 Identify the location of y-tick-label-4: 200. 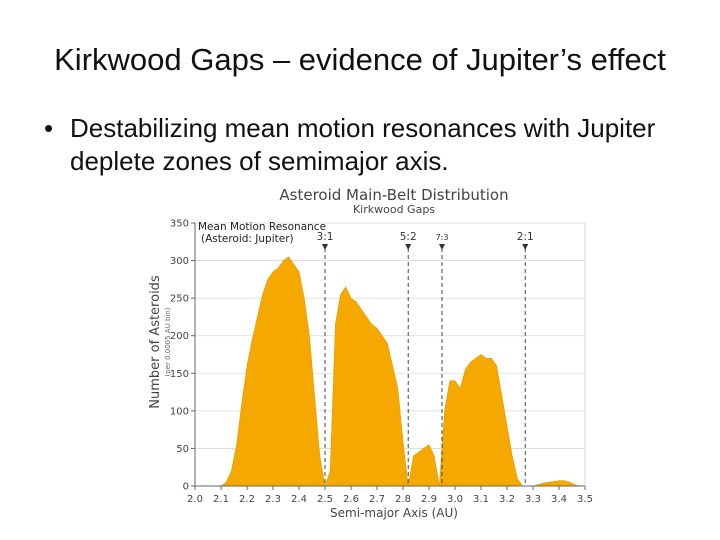
(179, 336).